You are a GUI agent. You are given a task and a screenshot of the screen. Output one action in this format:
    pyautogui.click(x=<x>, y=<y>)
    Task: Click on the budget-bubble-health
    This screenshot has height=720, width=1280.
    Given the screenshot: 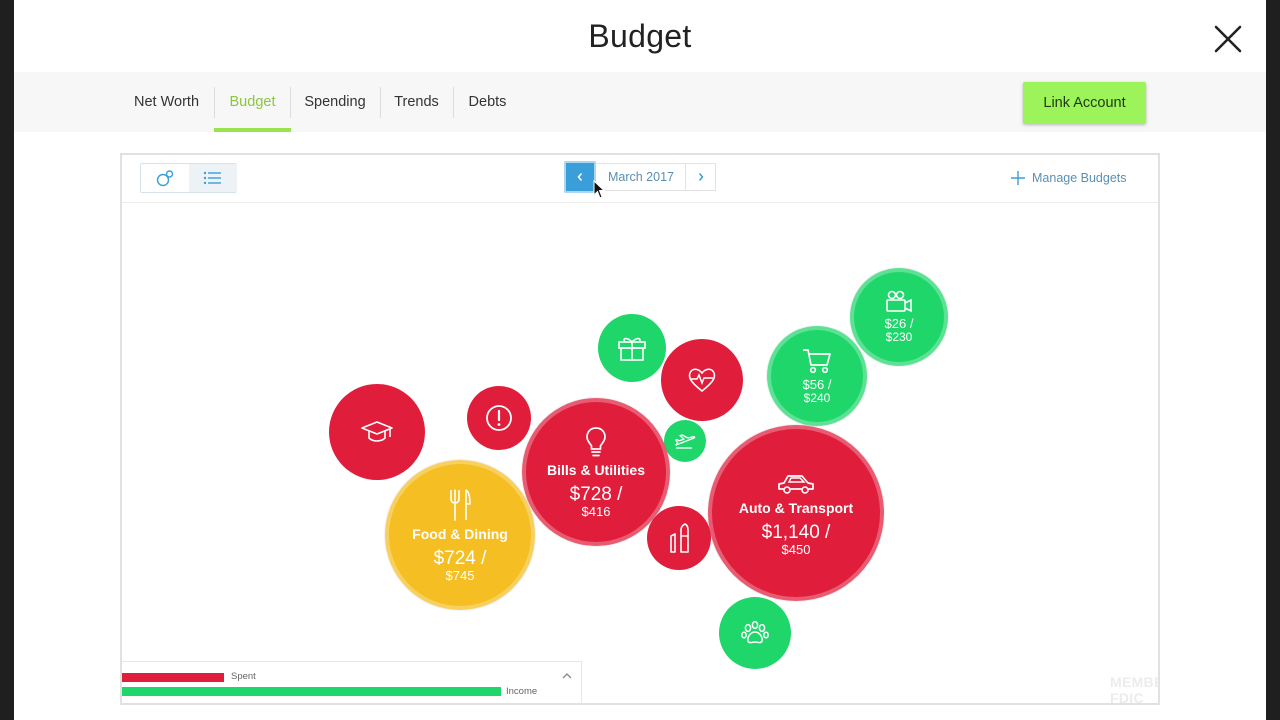 What is the action you would take?
    pyautogui.click(x=702, y=380)
    